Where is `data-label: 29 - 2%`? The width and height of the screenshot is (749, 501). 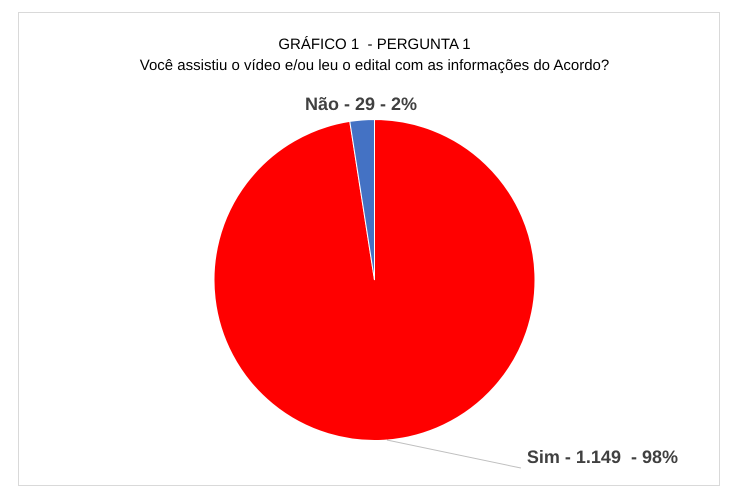
data-label: 29 - 2% is located at coordinates (386, 104).